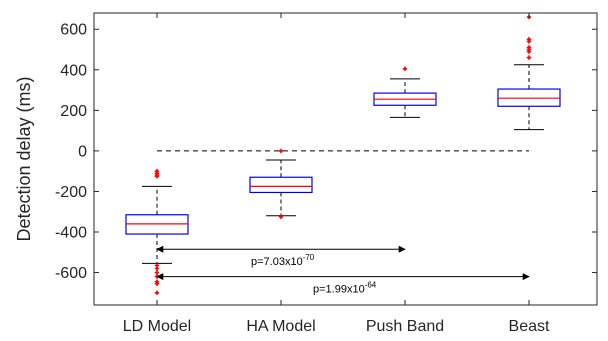  Describe the element at coordinates (339, 290) in the screenshot. I see `p-value-base: p=1.99x10` at that location.